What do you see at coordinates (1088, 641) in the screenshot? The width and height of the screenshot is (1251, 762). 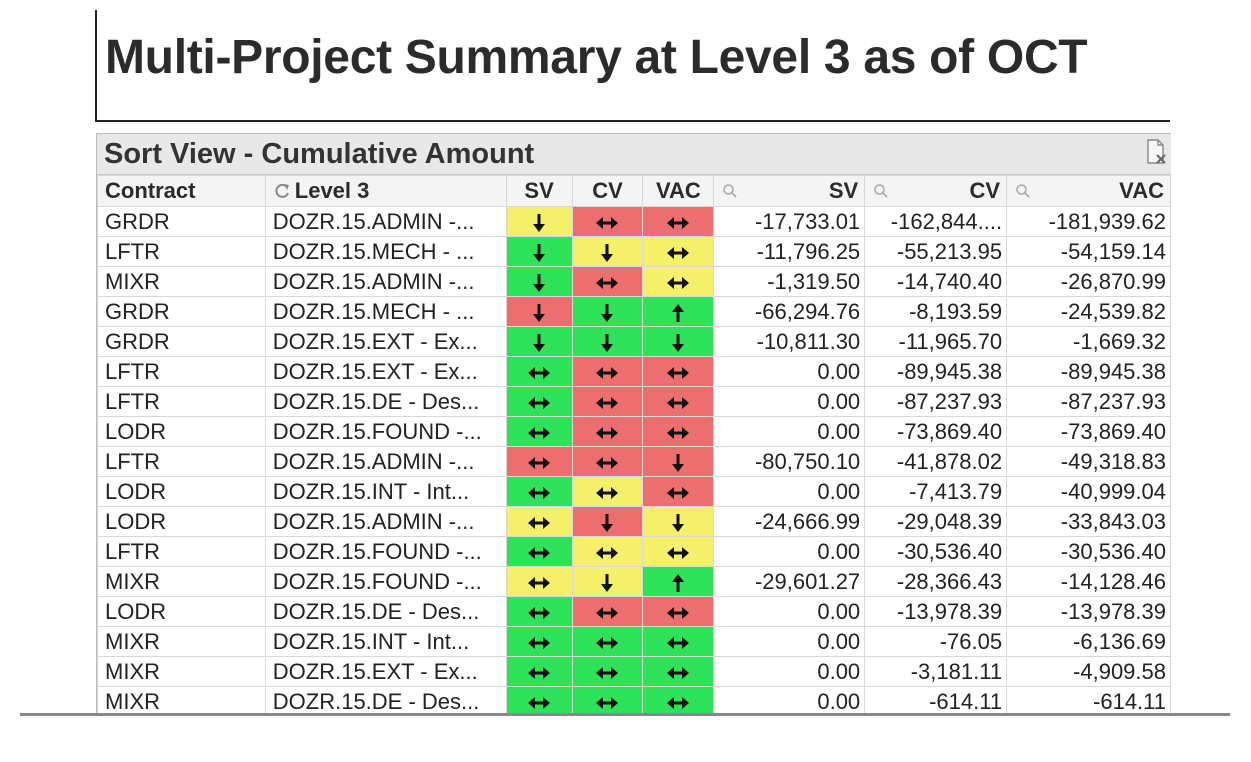 I see `cell-vac: -6,136.69` at bounding box center [1088, 641].